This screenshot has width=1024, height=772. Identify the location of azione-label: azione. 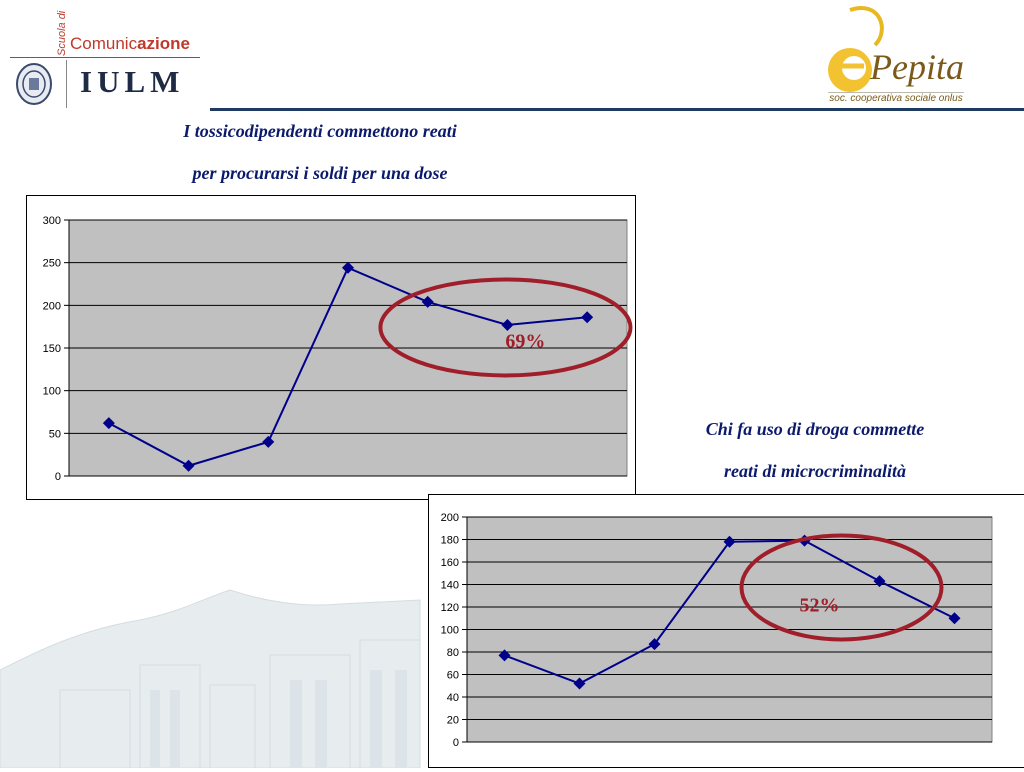
(163, 43).